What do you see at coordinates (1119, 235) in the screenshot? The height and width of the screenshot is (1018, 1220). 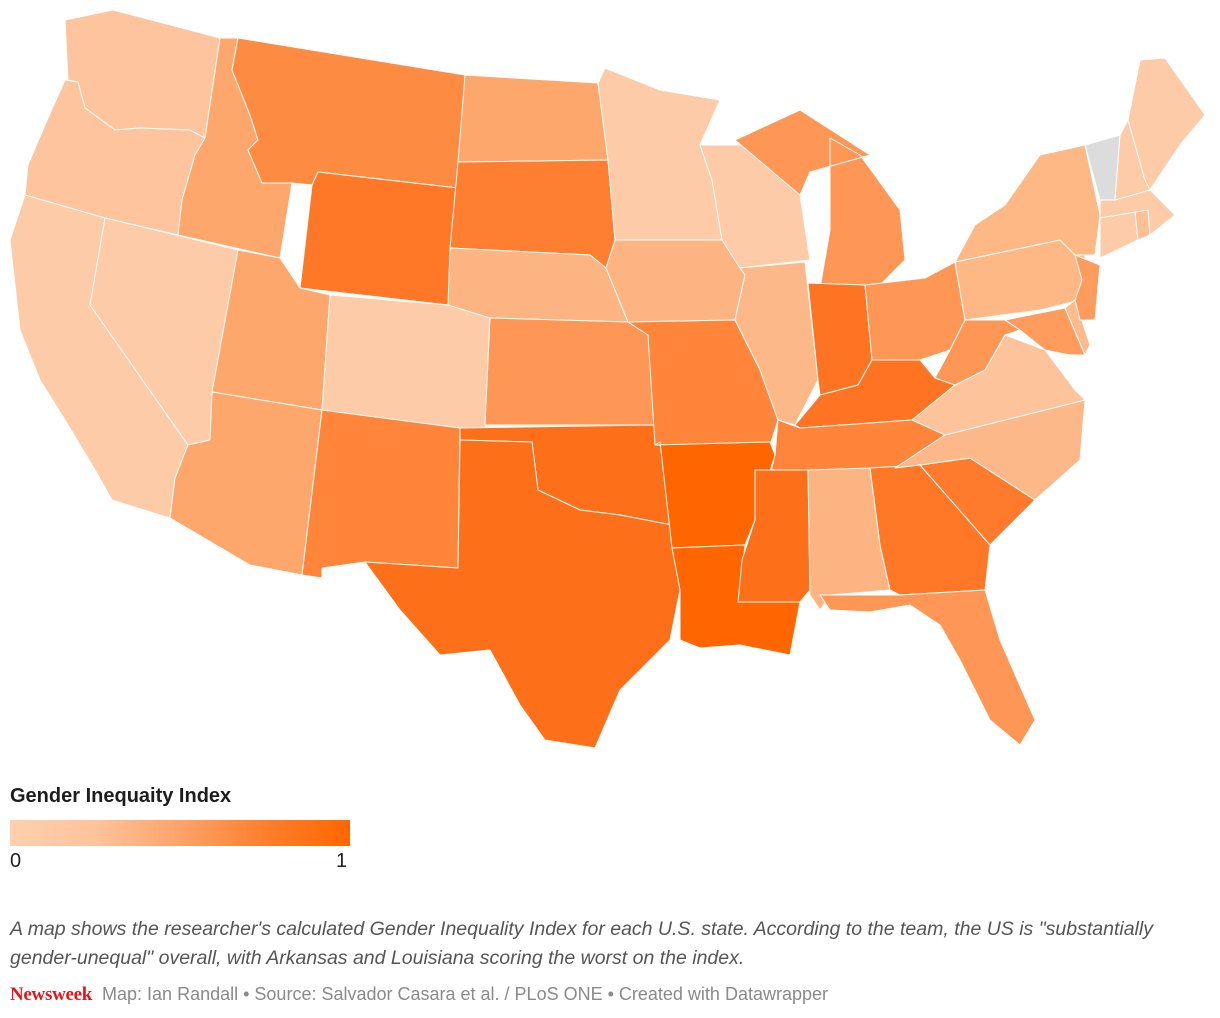 I see `state-connecticut: Connecticut: 0.1` at bounding box center [1119, 235].